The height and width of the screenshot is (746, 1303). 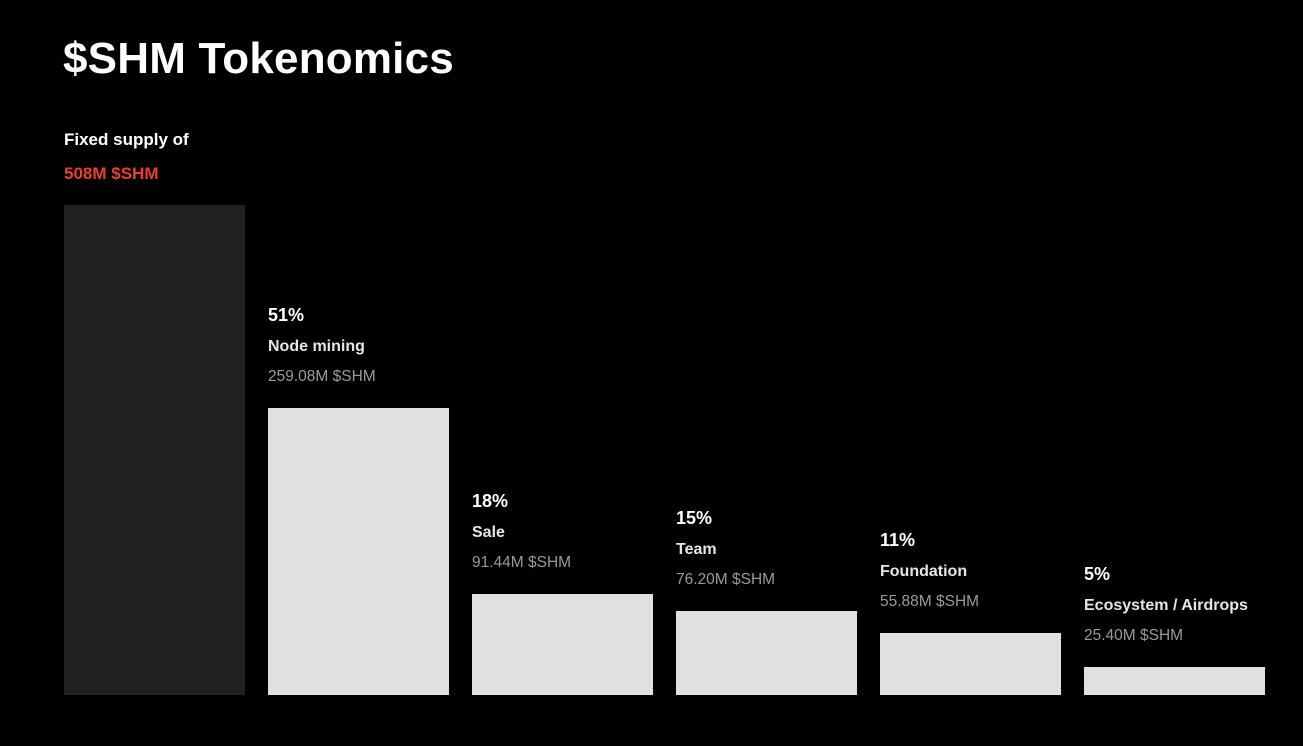 I want to click on fixed-supply-label: Fixed supply of, so click(x=126, y=139).